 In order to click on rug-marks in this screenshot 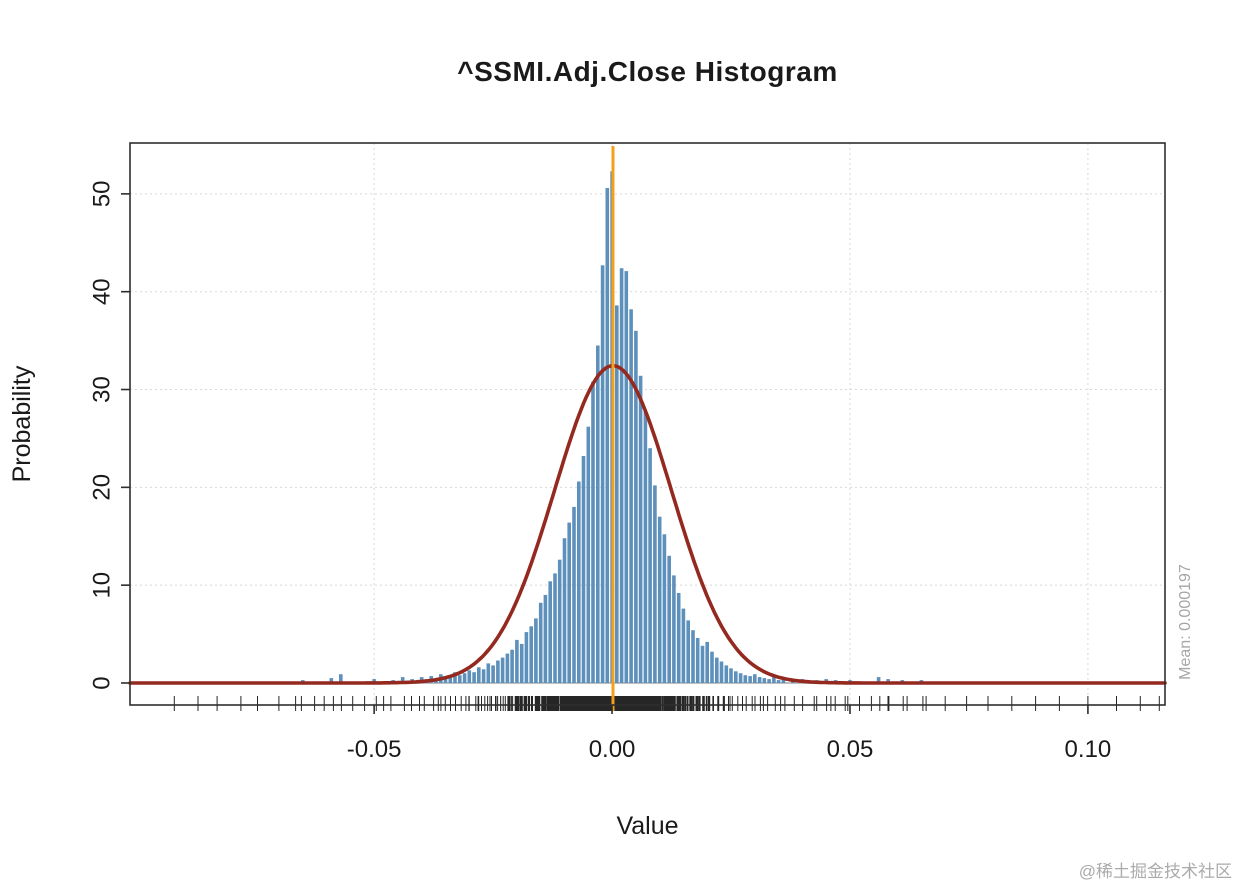, I will do `click(666, 703)`.